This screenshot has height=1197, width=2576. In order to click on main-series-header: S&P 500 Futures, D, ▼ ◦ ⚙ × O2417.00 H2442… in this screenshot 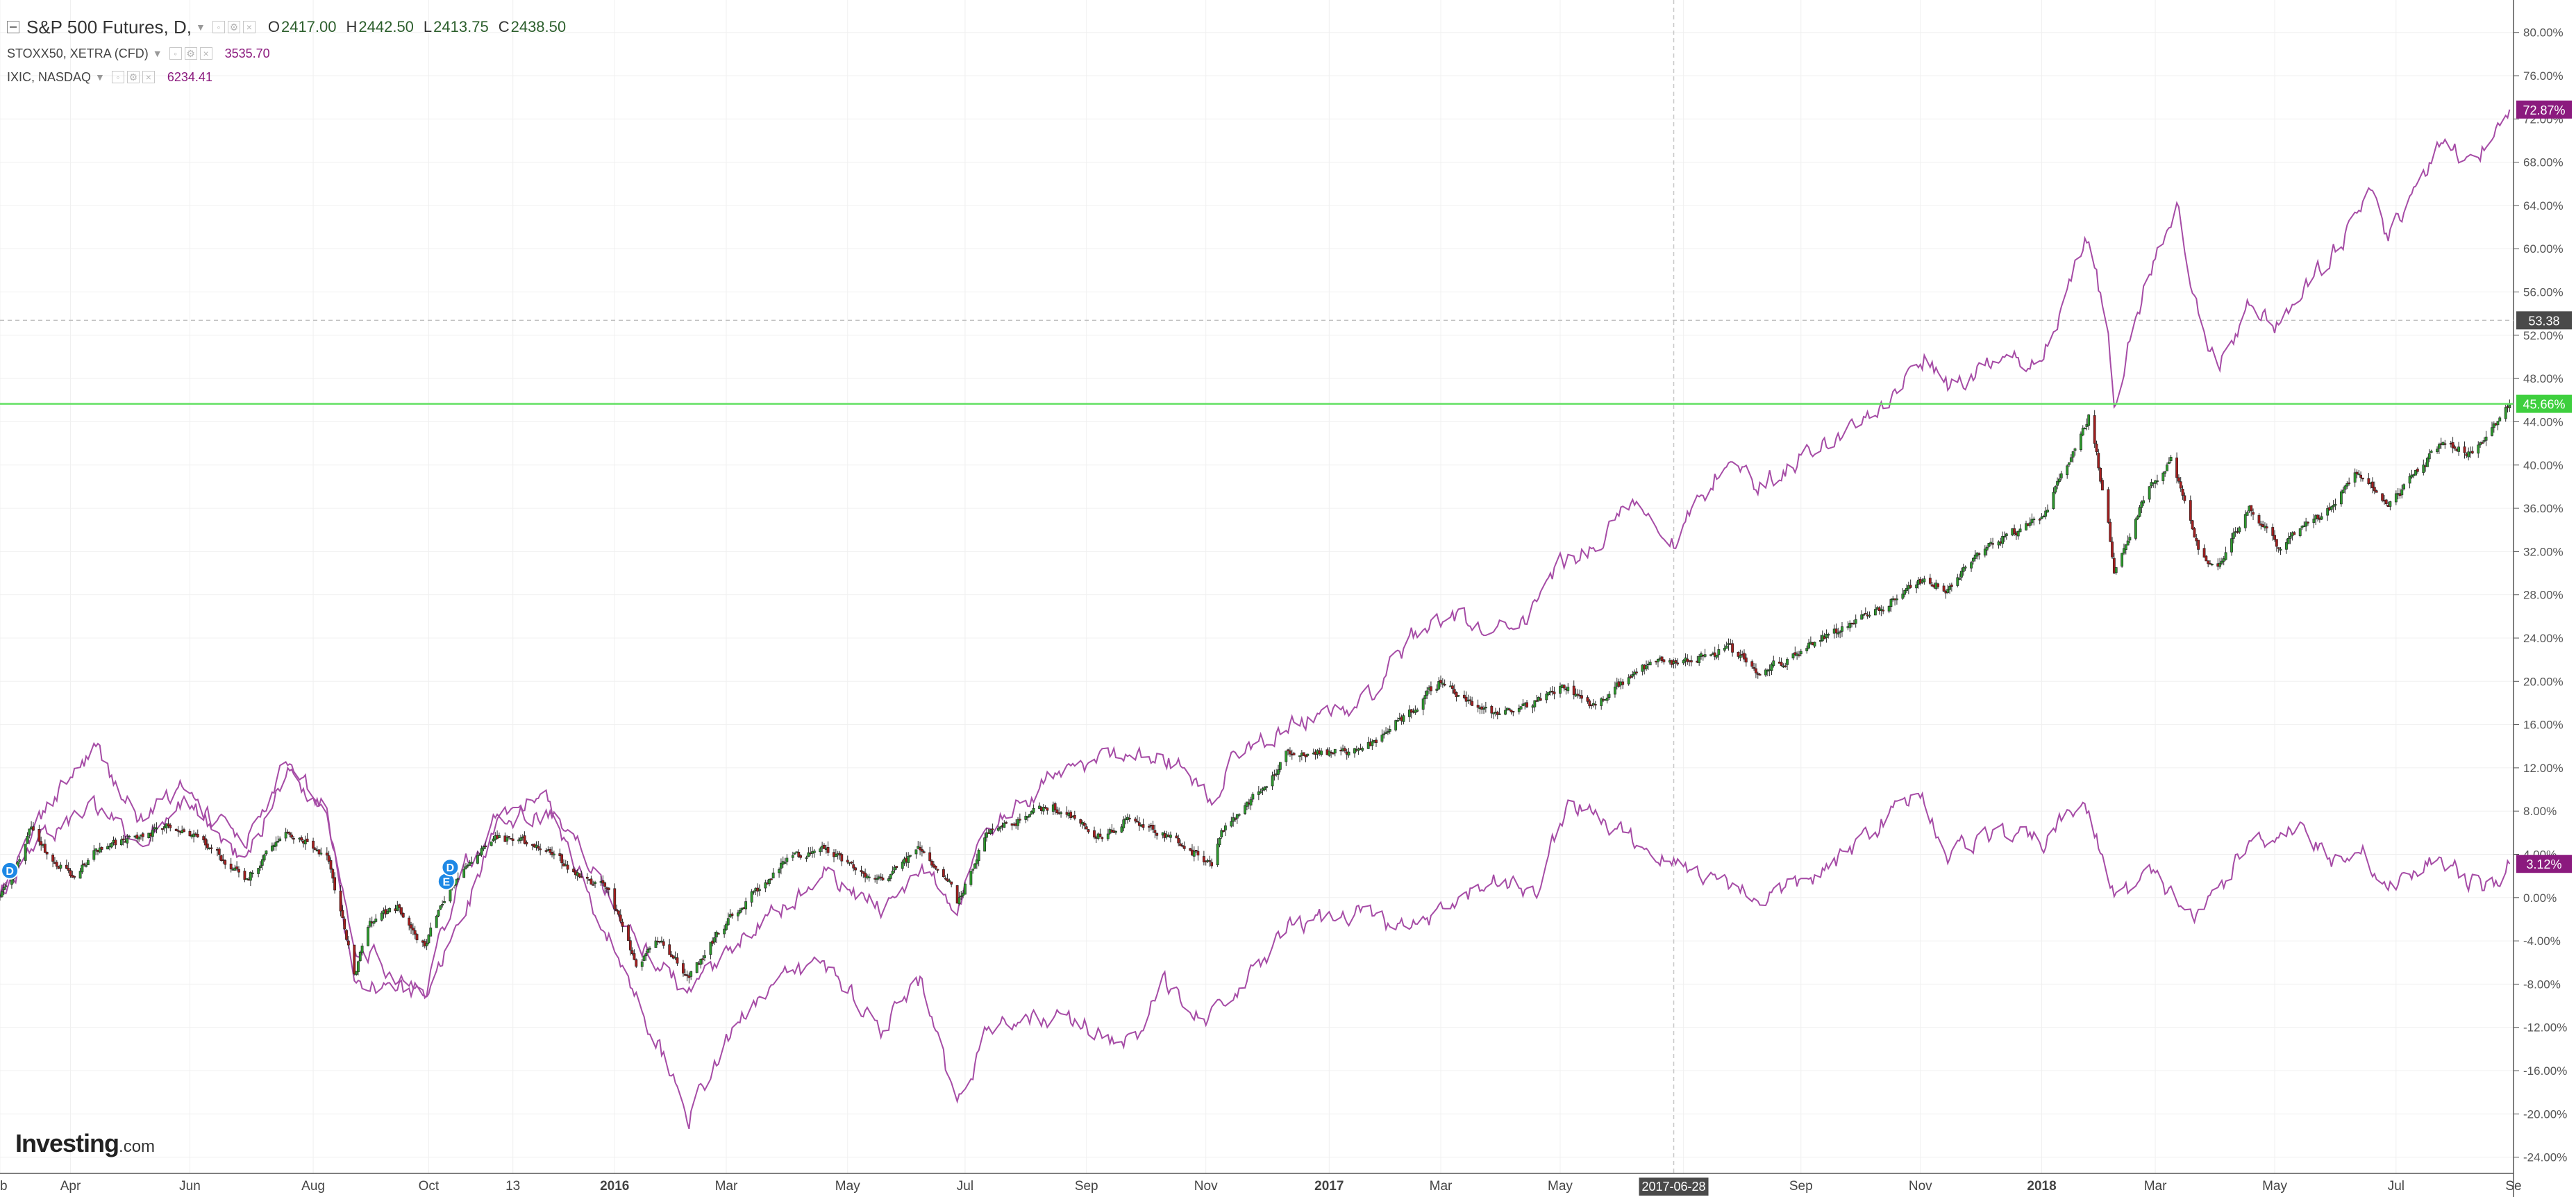, I will do `click(286, 27)`.